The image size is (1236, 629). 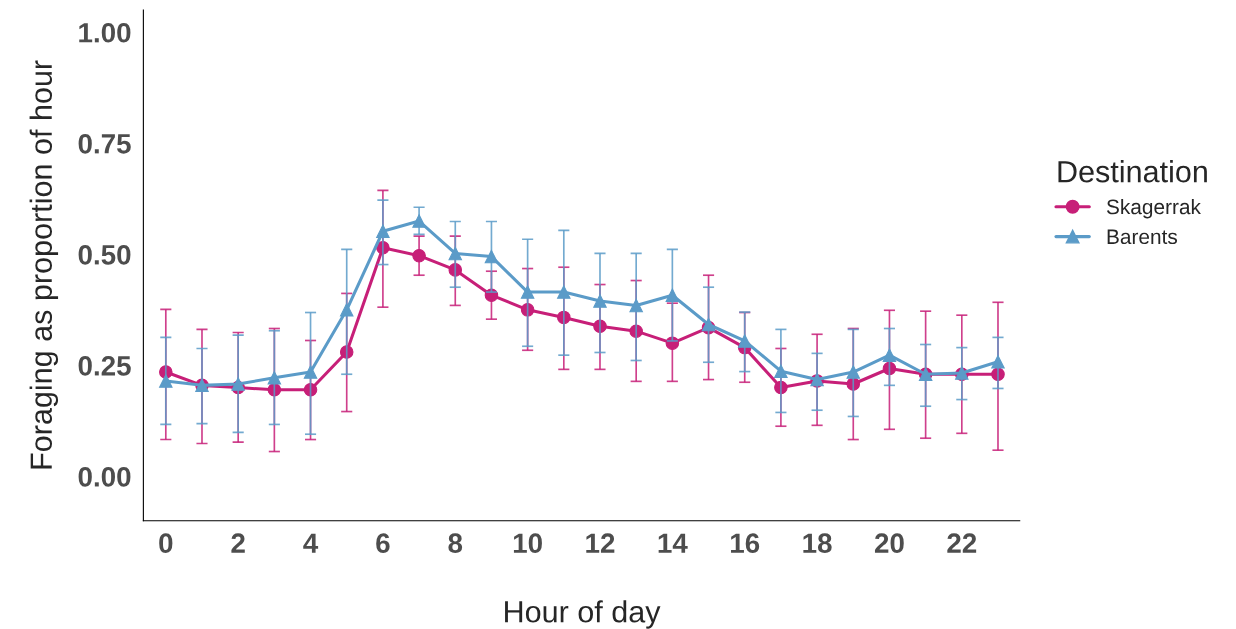 What do you see at coordinates (311, 543) in the screenshot?
I see `x-tick-label: 4` at bounding box center [311, 543].